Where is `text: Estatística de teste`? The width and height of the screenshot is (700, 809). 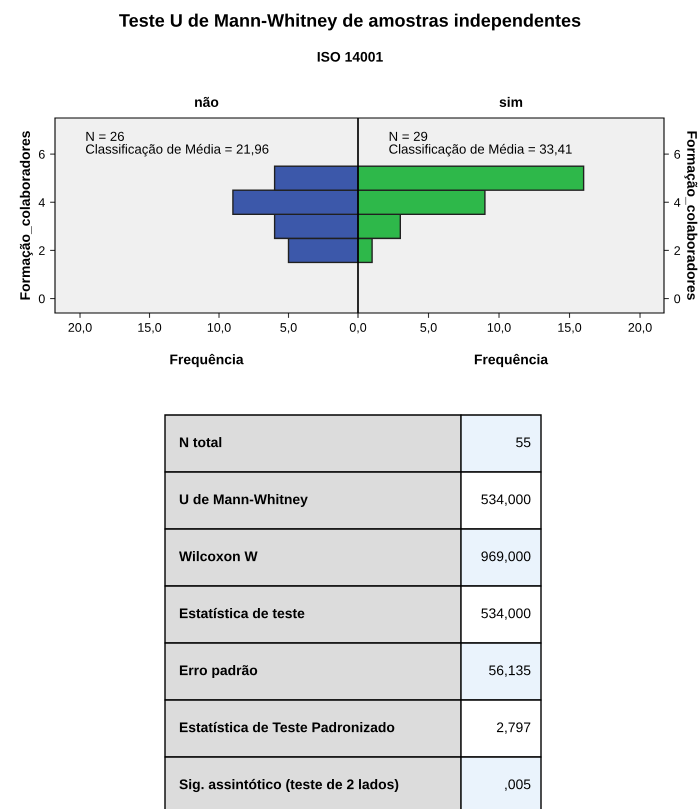 text: Estatística de teste is located at coordinates (242, 613).